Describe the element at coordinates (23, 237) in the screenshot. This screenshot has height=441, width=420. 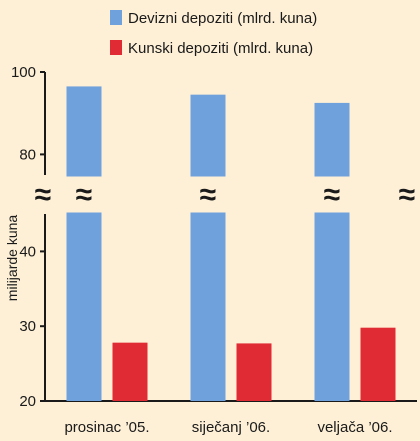
I see `y-tick-labels: 20 30 40 80 100` at that location.